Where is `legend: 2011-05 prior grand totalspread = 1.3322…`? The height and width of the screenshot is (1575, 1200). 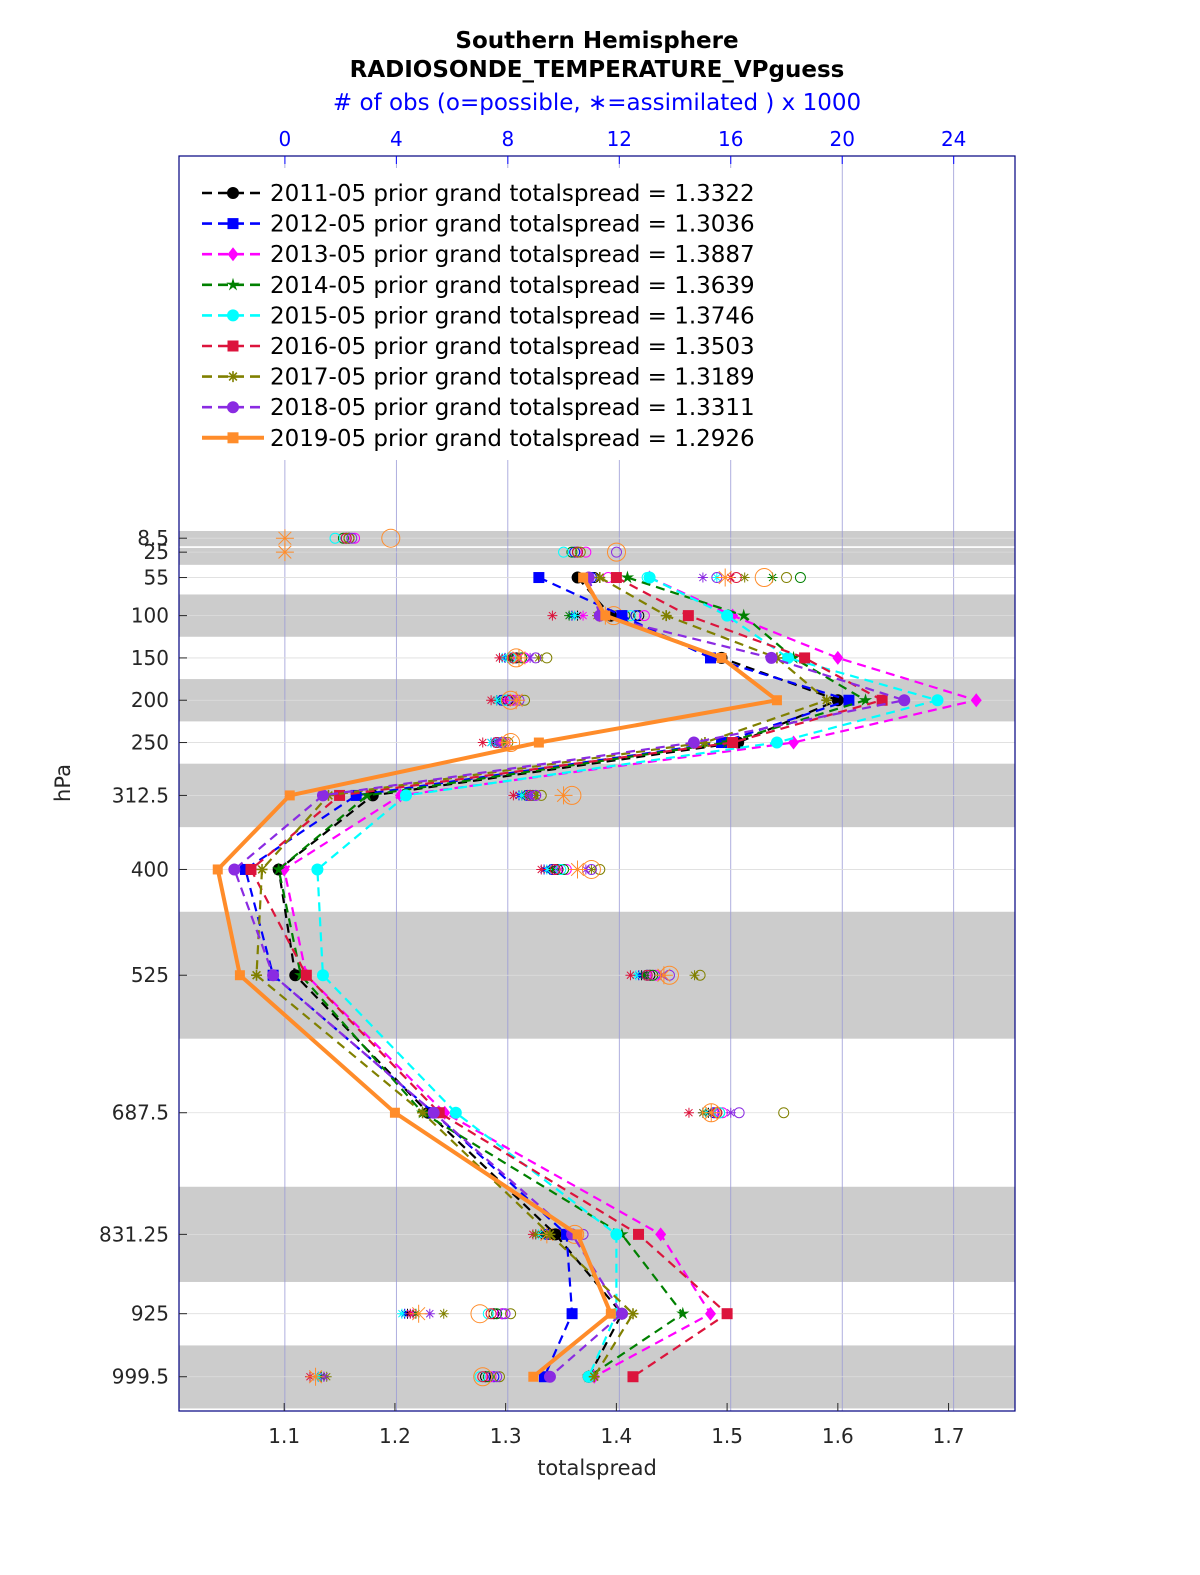 legend: 2011-05 prior grand totalspread = 1.3322… is located at coordinates (505, 314).